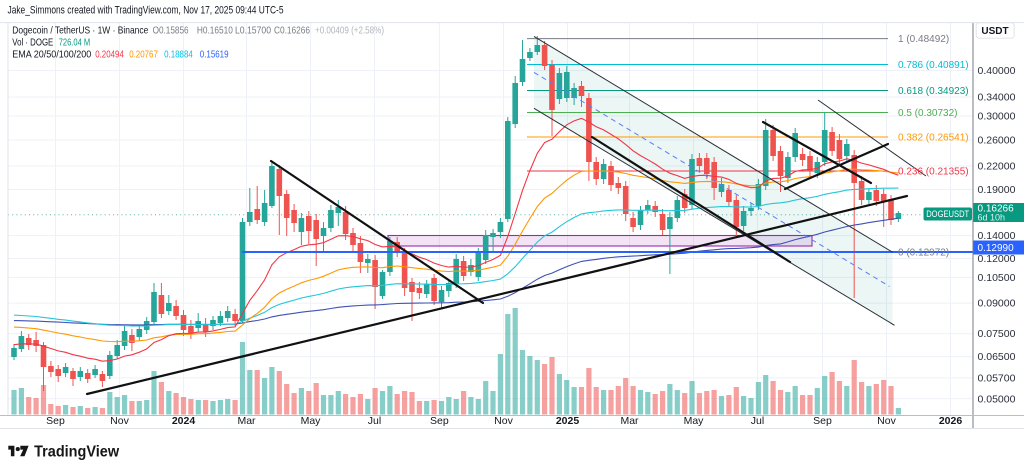 Image resolution: width=1024 pixels, height=473 pixels. What do you see at coordinates (923, 39) in the screenshot?
I see `svg-text: 1 (0.48492)` at bounding box center [923, 39].